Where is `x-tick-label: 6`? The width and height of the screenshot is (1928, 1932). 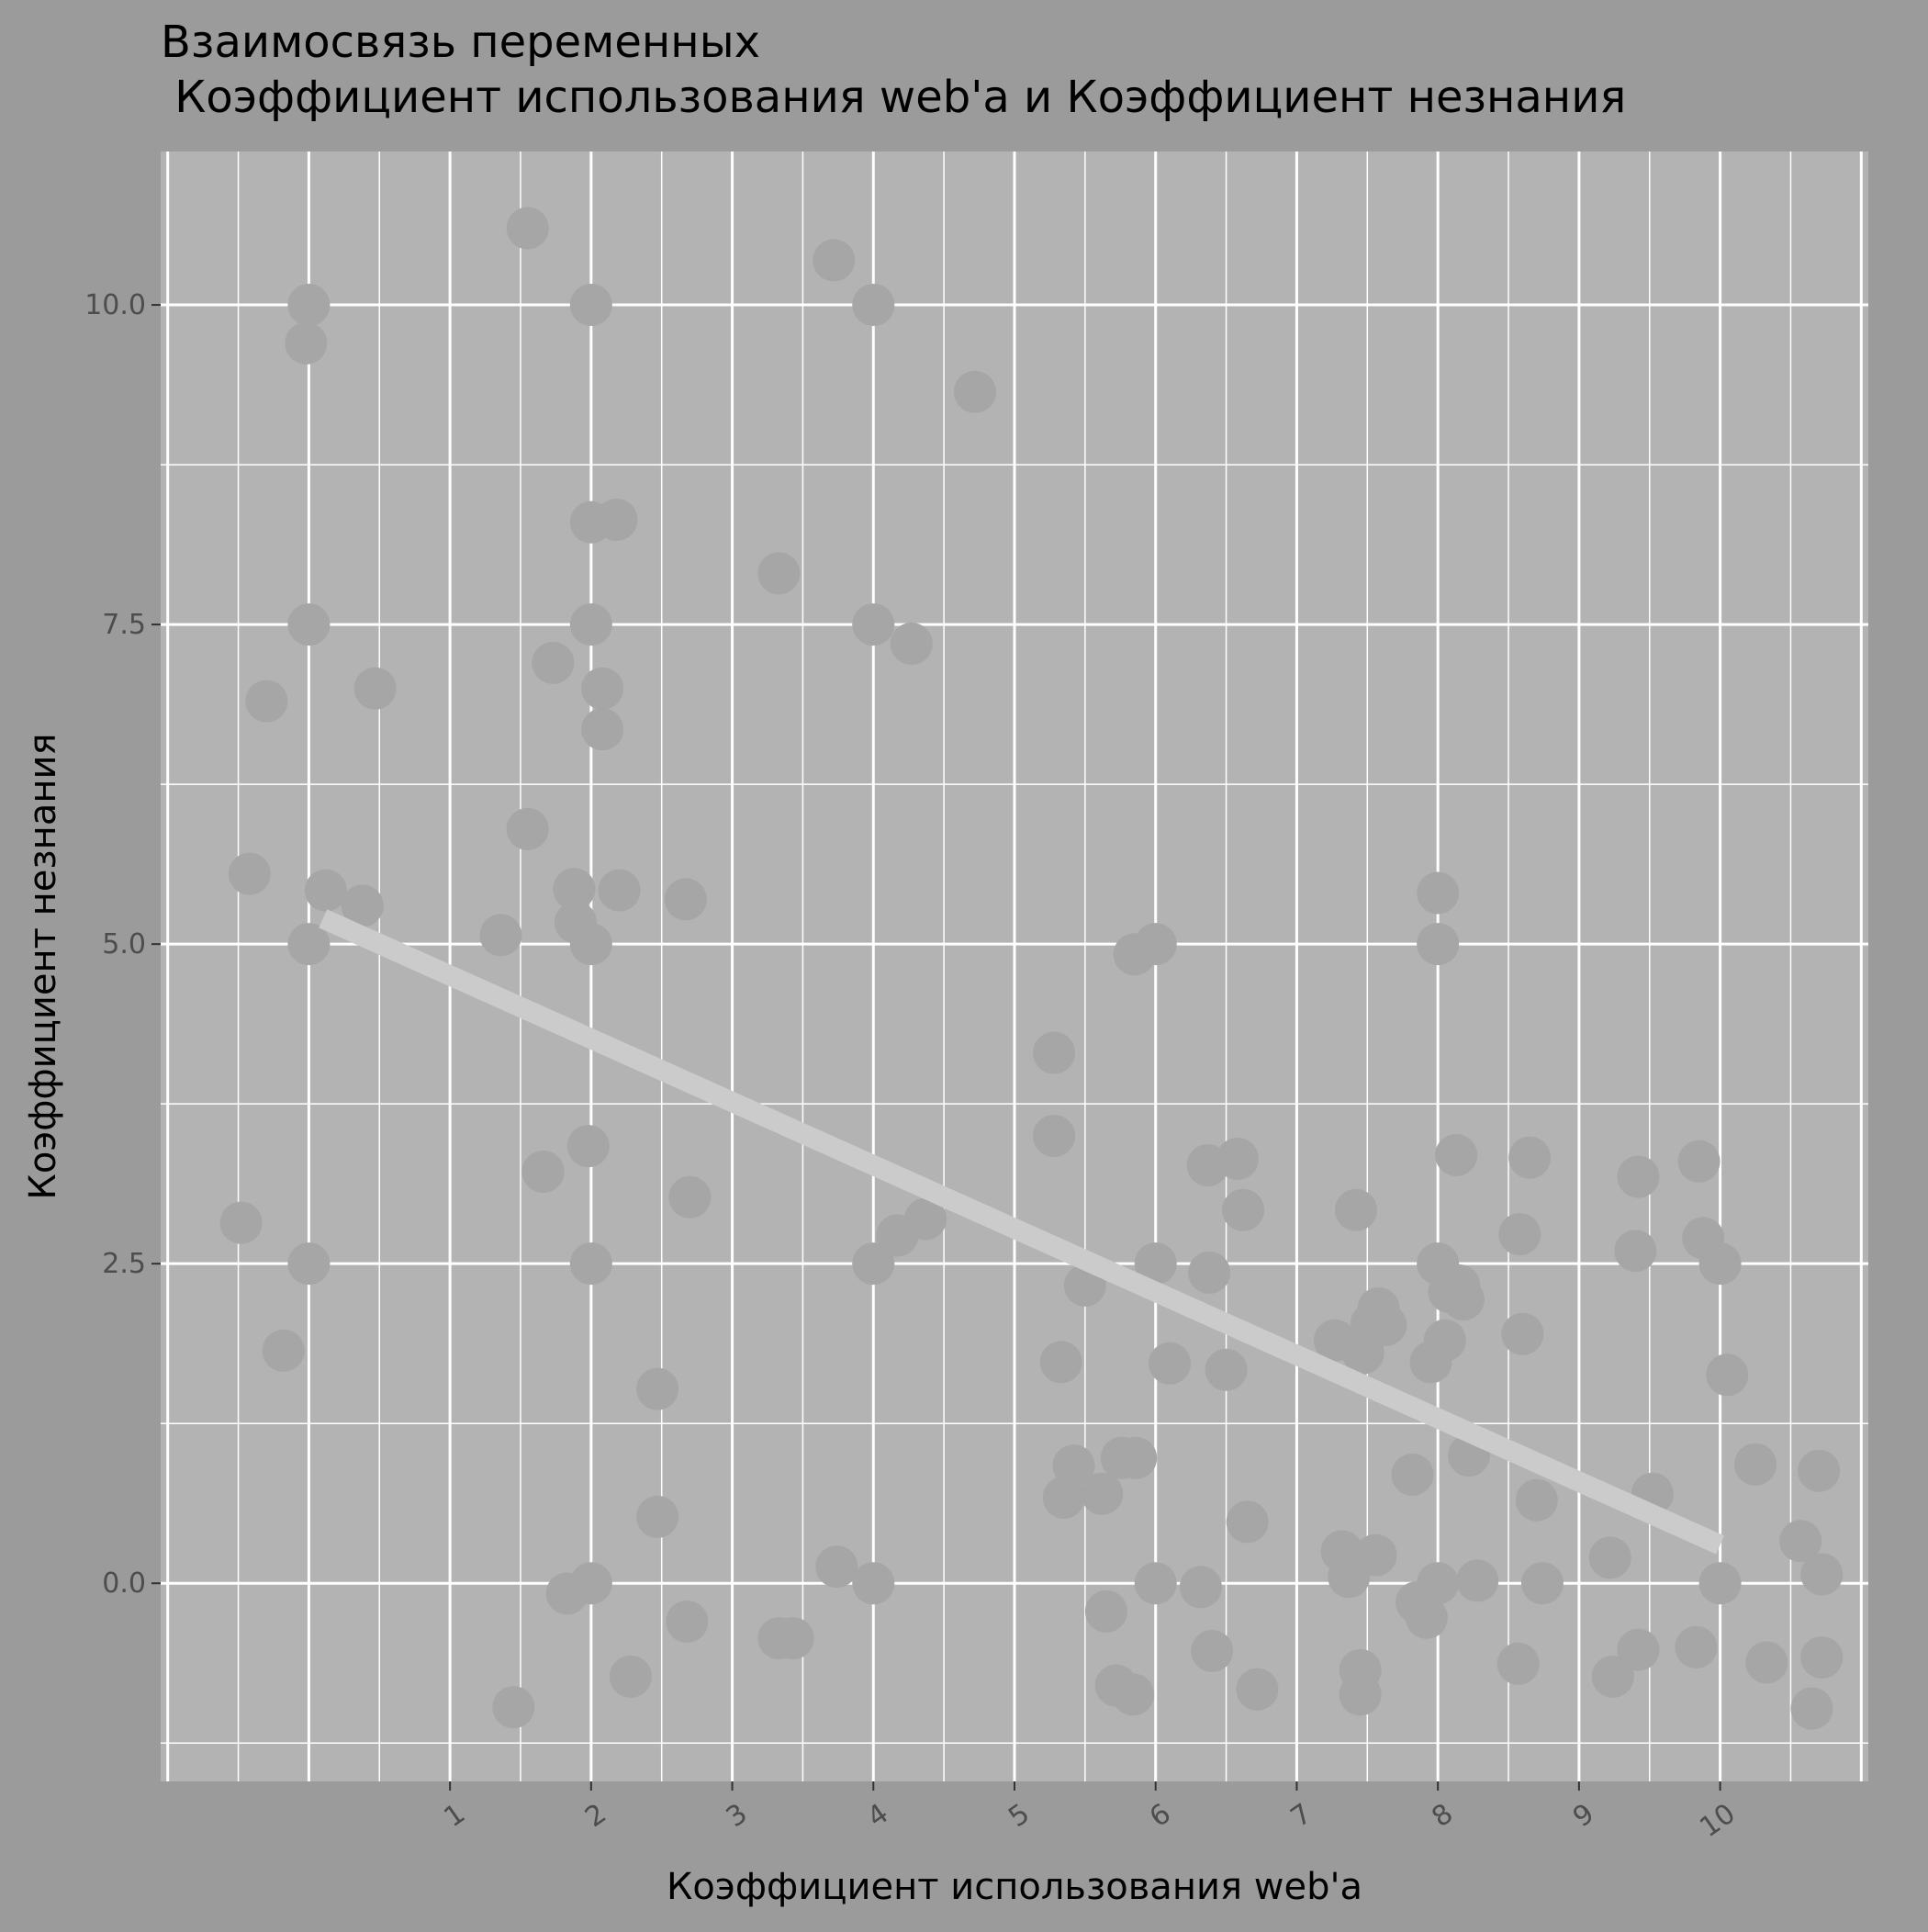 x-tick-label: 6 is located at coordinates (1160, 1816).